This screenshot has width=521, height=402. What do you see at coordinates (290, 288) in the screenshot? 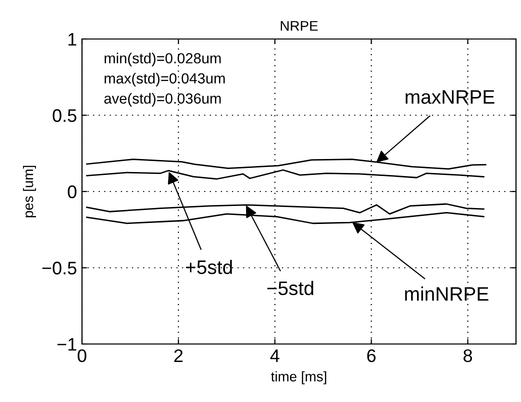
I see `annotation: −5std` at bounding box center [290, 288].